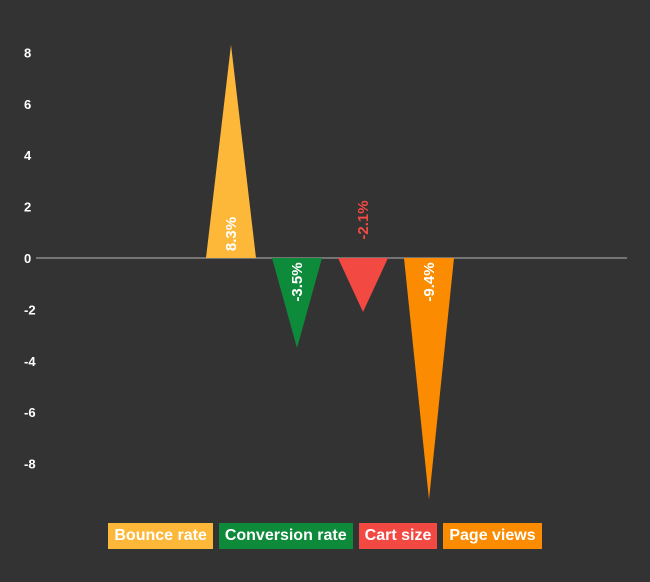  Describe the element at coordinates (492, 536) in the screenshot. I see `legend-item-page-views: Page views` at that location.